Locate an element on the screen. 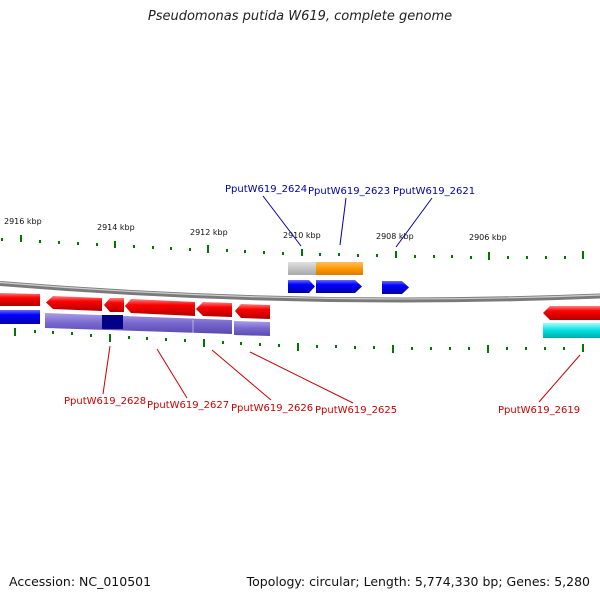 The width and height of the screenshot is (600, 600). scale-major-ticks-bottom is located at coordinates (299, 340).